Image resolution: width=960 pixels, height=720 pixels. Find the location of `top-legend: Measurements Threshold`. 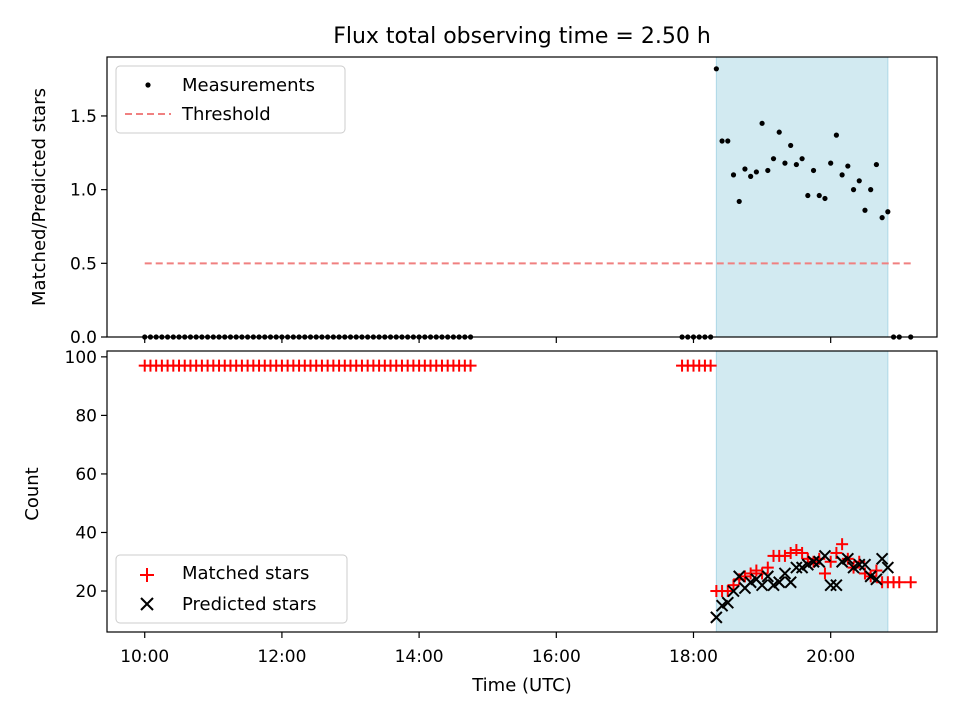

top-legend: Measurements Threshold is located at coordinates (230, 99).